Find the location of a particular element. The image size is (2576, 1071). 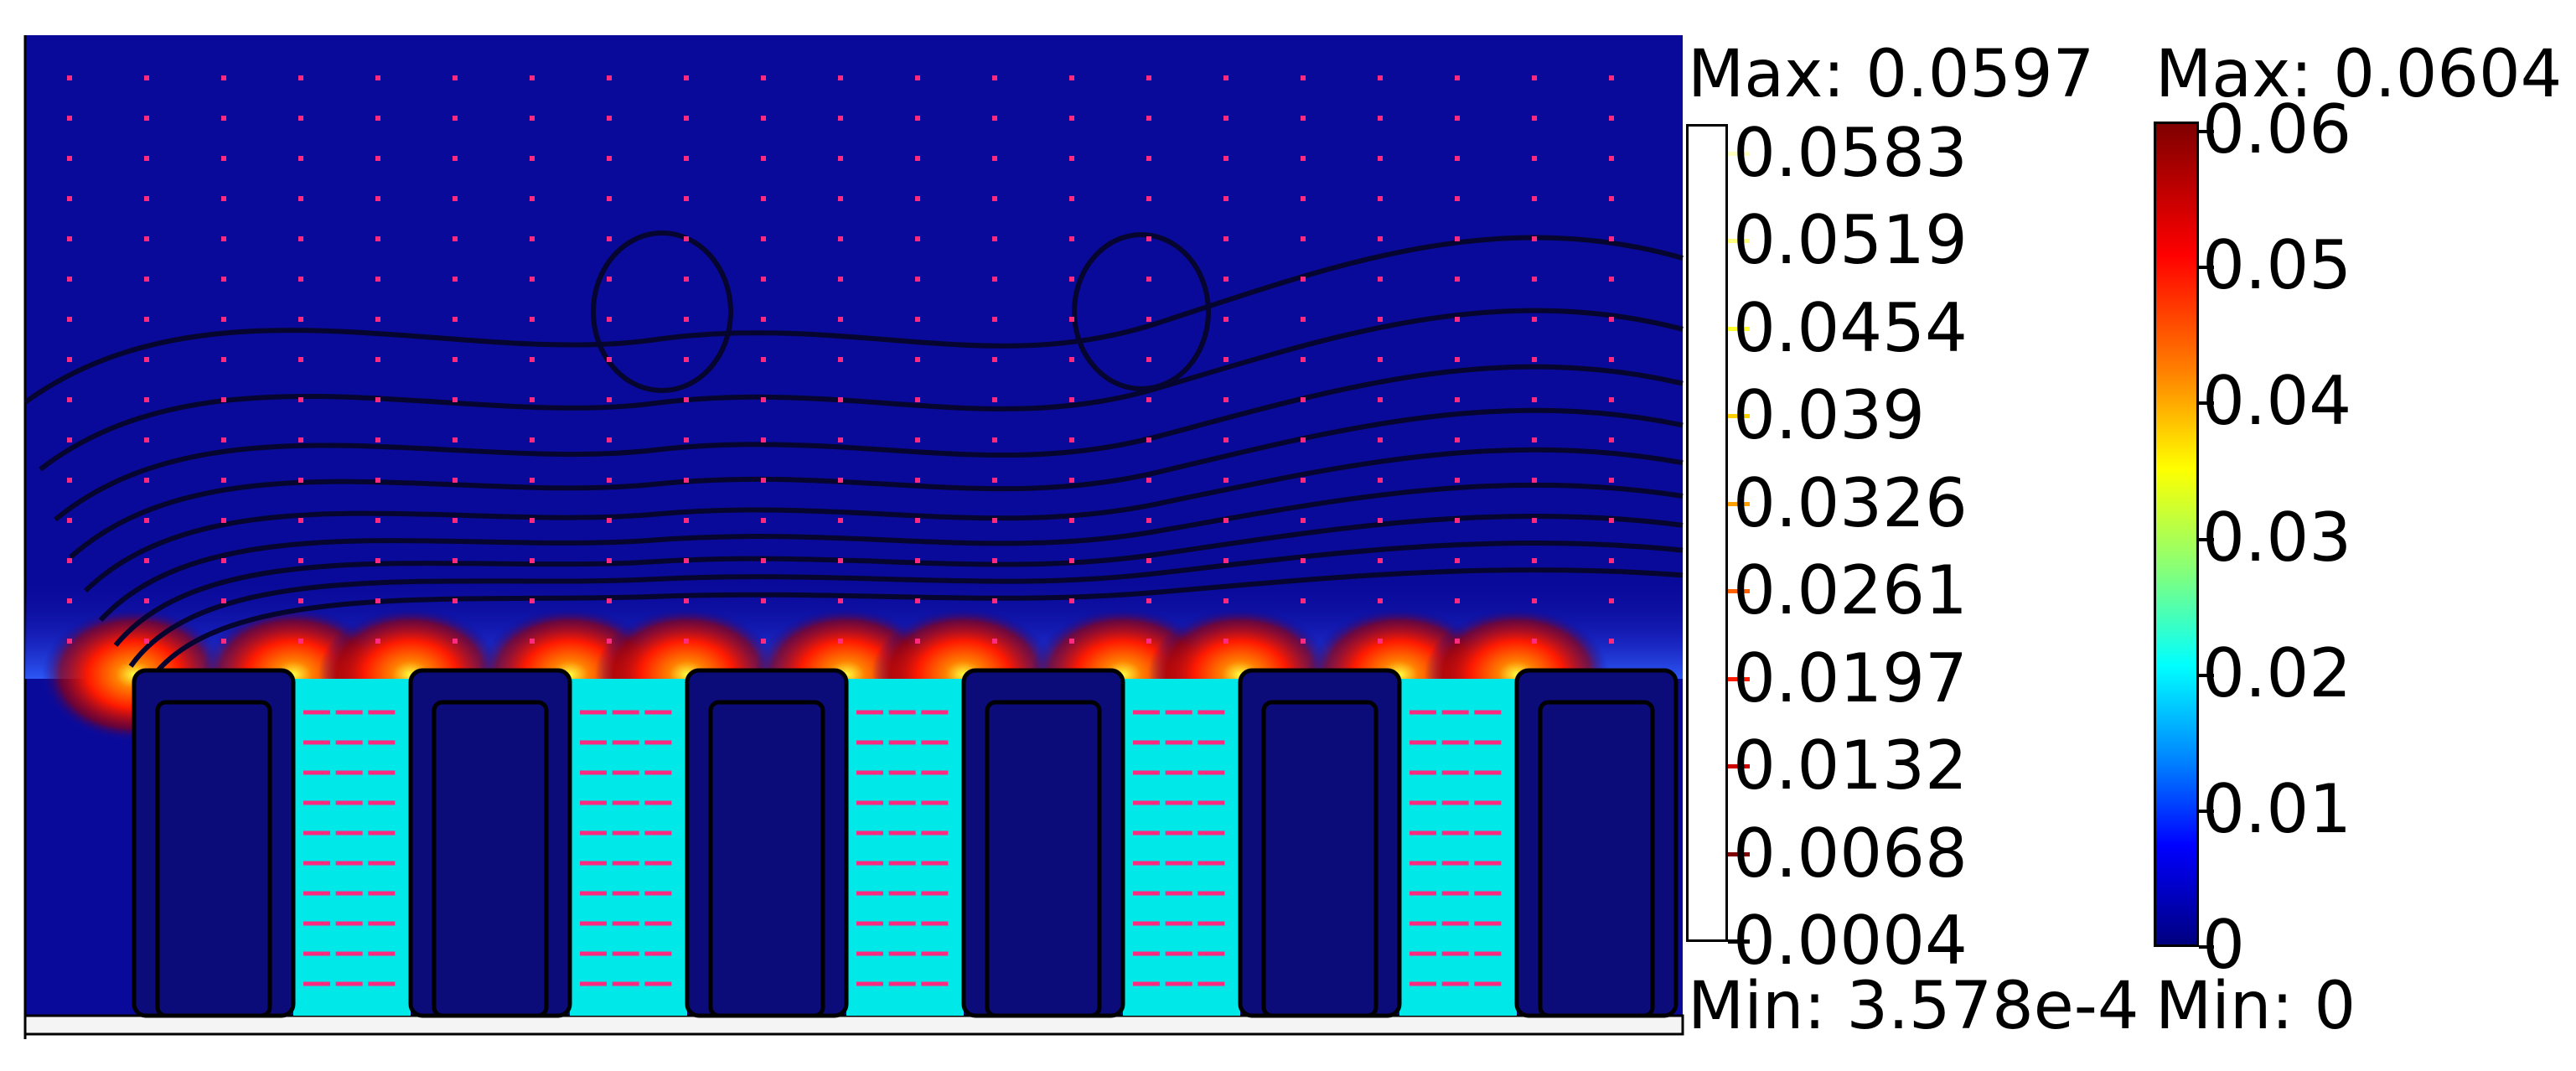

contour-level-label: 0.0326 is located at coordinates (1850, 502).